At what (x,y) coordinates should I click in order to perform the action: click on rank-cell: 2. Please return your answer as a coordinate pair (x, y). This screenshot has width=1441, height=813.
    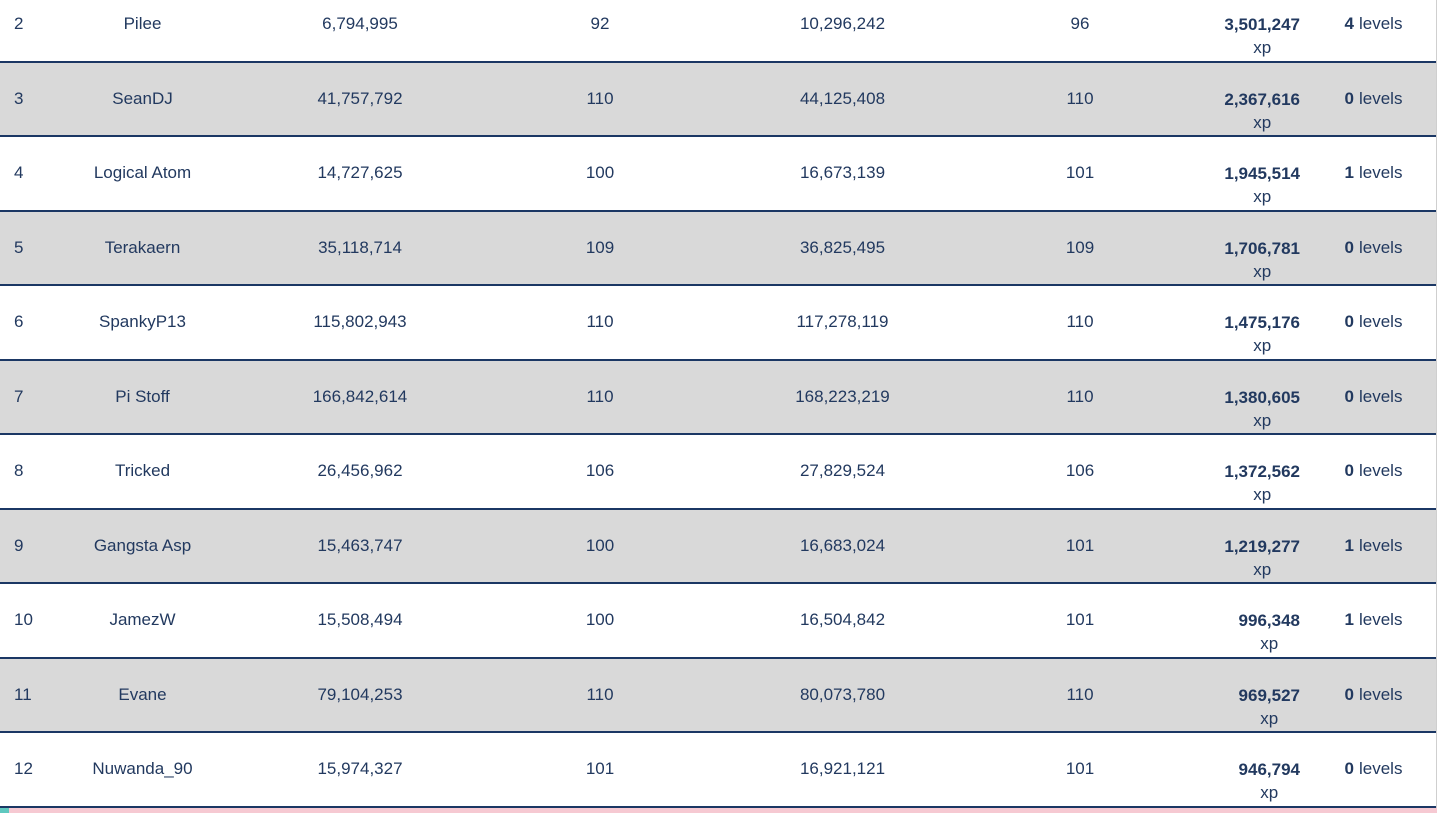
    Looking at the image, I should click on (19, 24).